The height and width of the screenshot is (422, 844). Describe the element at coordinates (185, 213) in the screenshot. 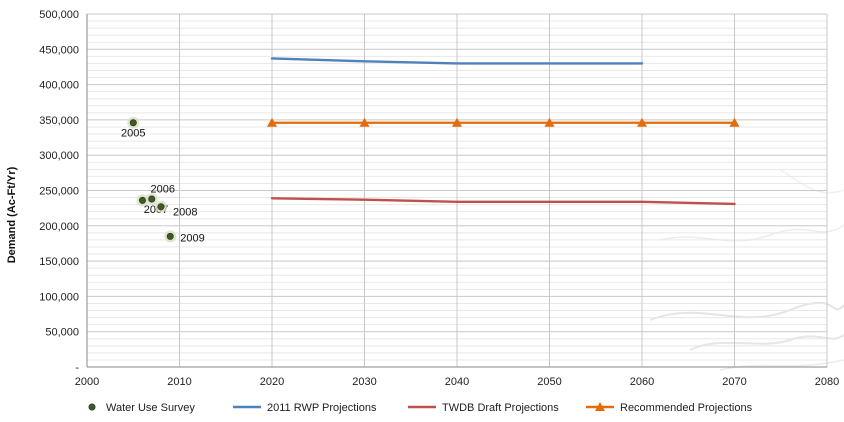

I see `water-use-point-label: 2008` at that location.